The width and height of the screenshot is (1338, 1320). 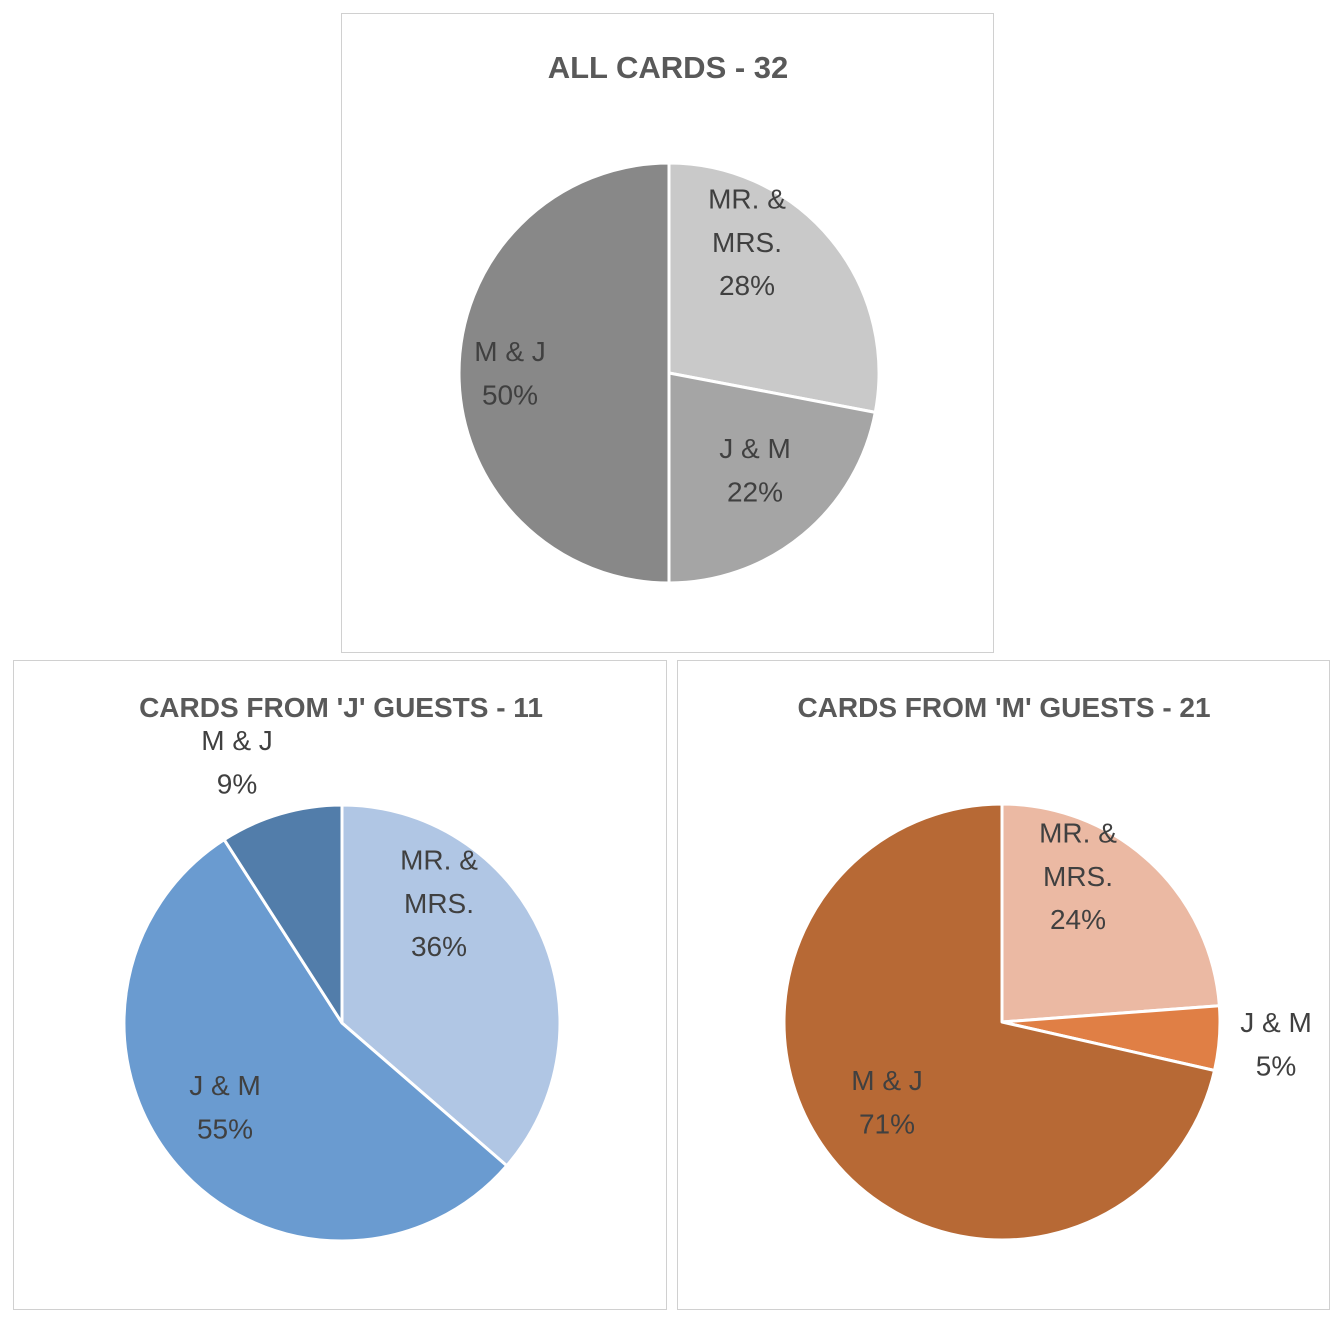 I want to click on pie-labels: MR. & MRS. 36% J & M 55% M & J 9%, so click(x=333, y=934).